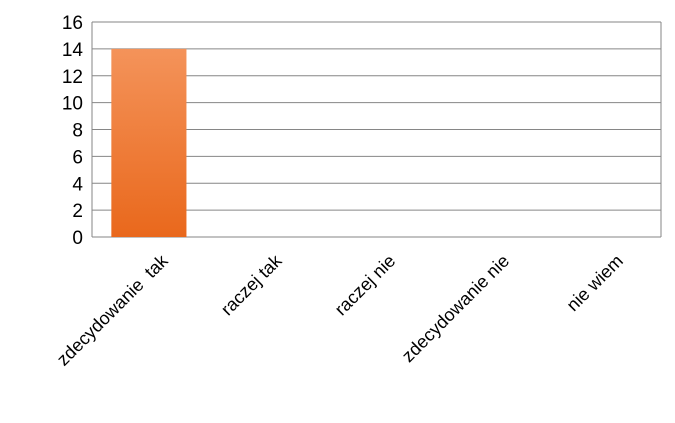  I want to click on y-axis-tick-labels: 0 2 4 6 8 10 12 14 16, so click(73, 131).